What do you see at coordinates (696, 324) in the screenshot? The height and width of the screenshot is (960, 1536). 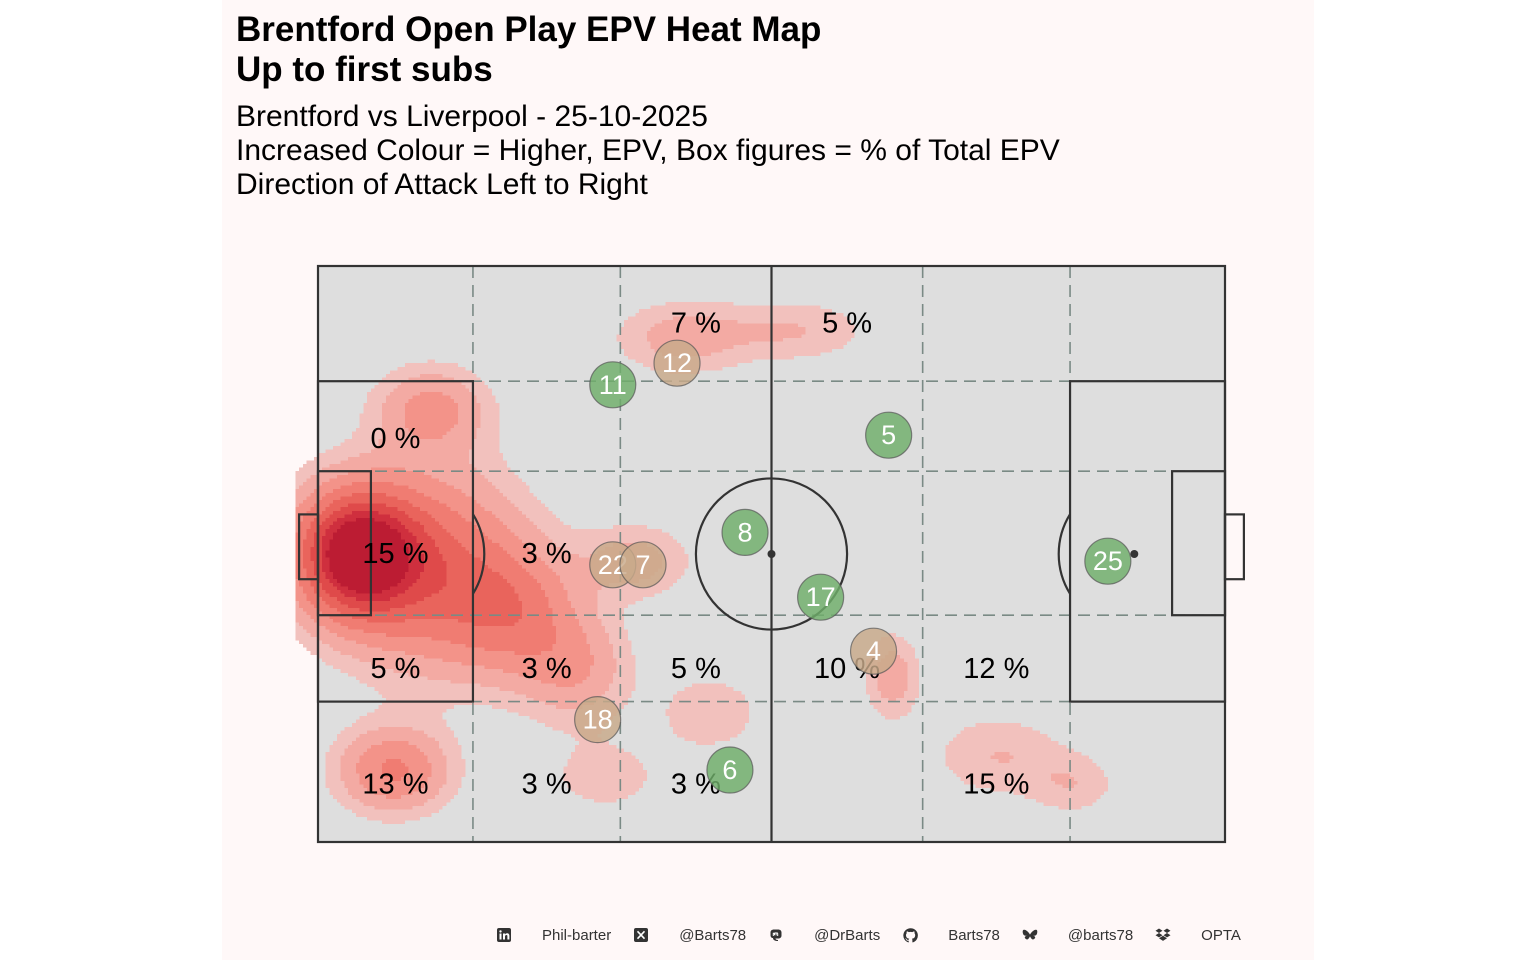 I see `zone-label: 7 %` at bounding box center [696, 324].